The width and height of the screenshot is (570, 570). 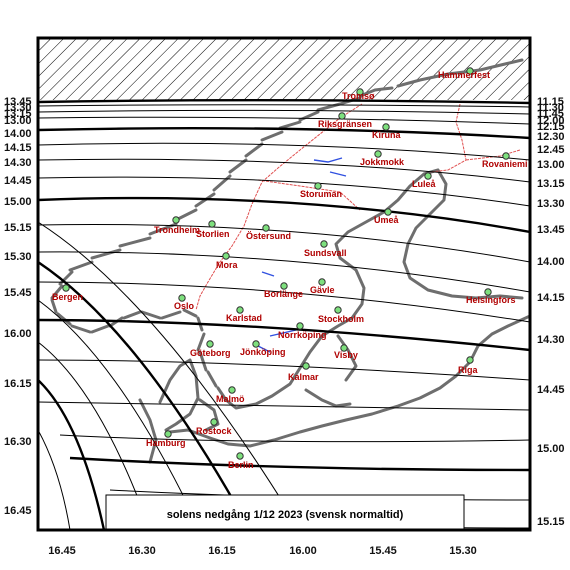 I want to click on bottom-axis-tick: 15.45, so click(x=383, y=551).